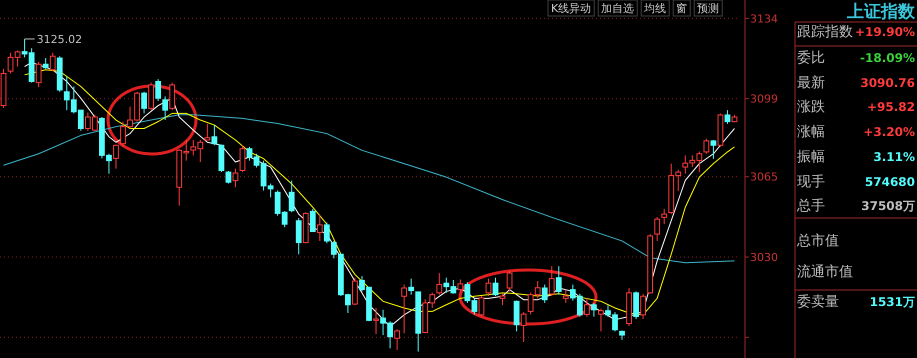 Image resolution: width=917 pixels, height=358 pixels. I want to click on text: 委比, so click(811, 58).